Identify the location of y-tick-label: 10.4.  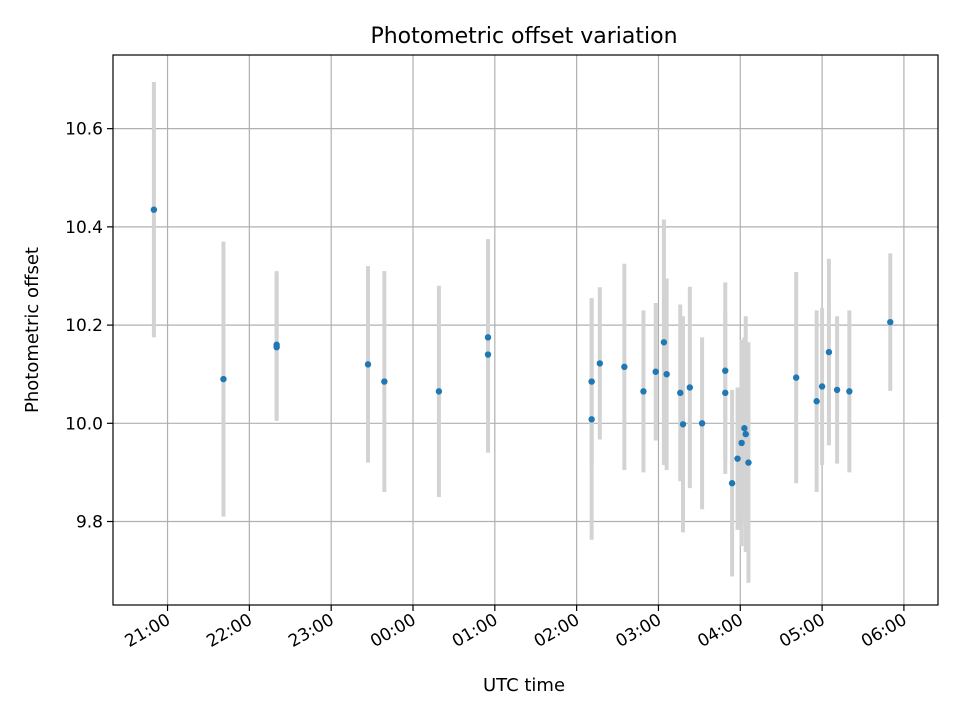
(84, 228).